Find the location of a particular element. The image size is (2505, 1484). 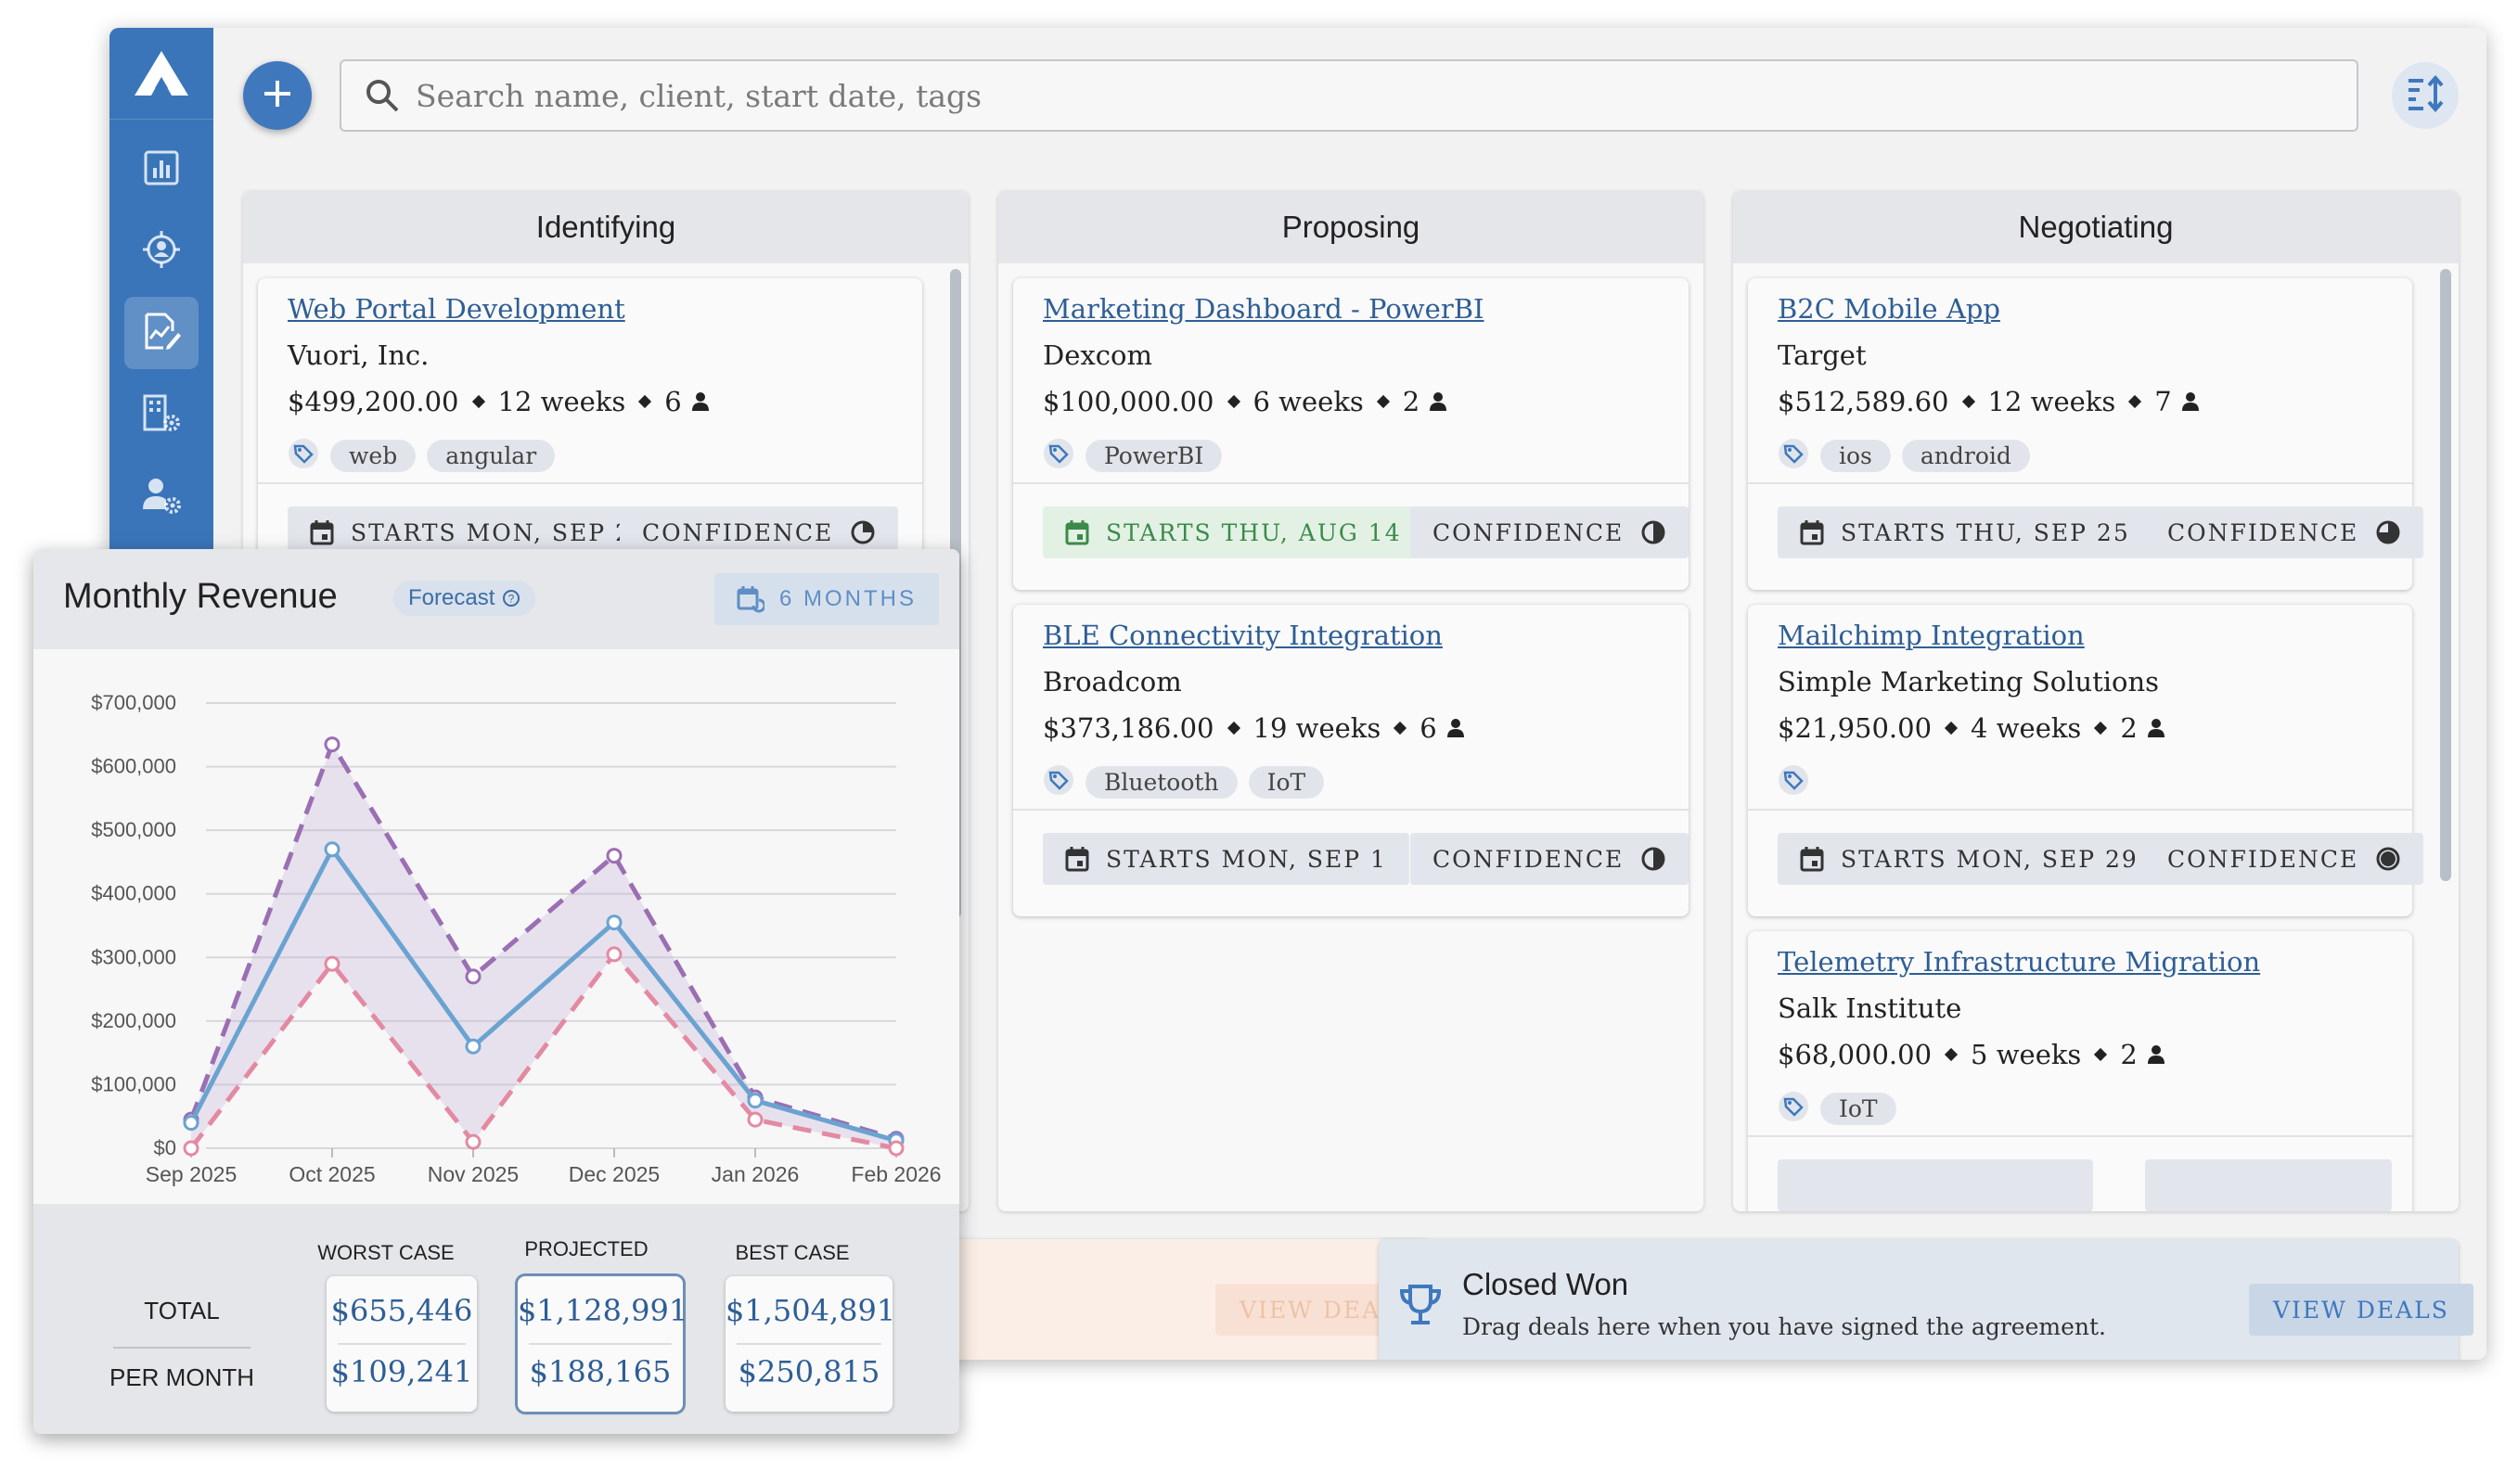

building-gear-icon is located at coordinates (162, 414).